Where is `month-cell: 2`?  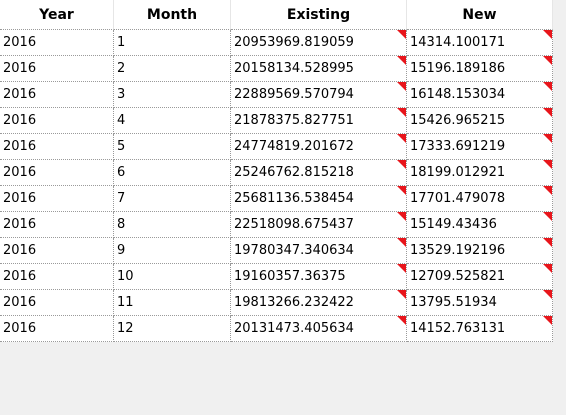 month-cell: 2 is located at coordinates (172, 69).